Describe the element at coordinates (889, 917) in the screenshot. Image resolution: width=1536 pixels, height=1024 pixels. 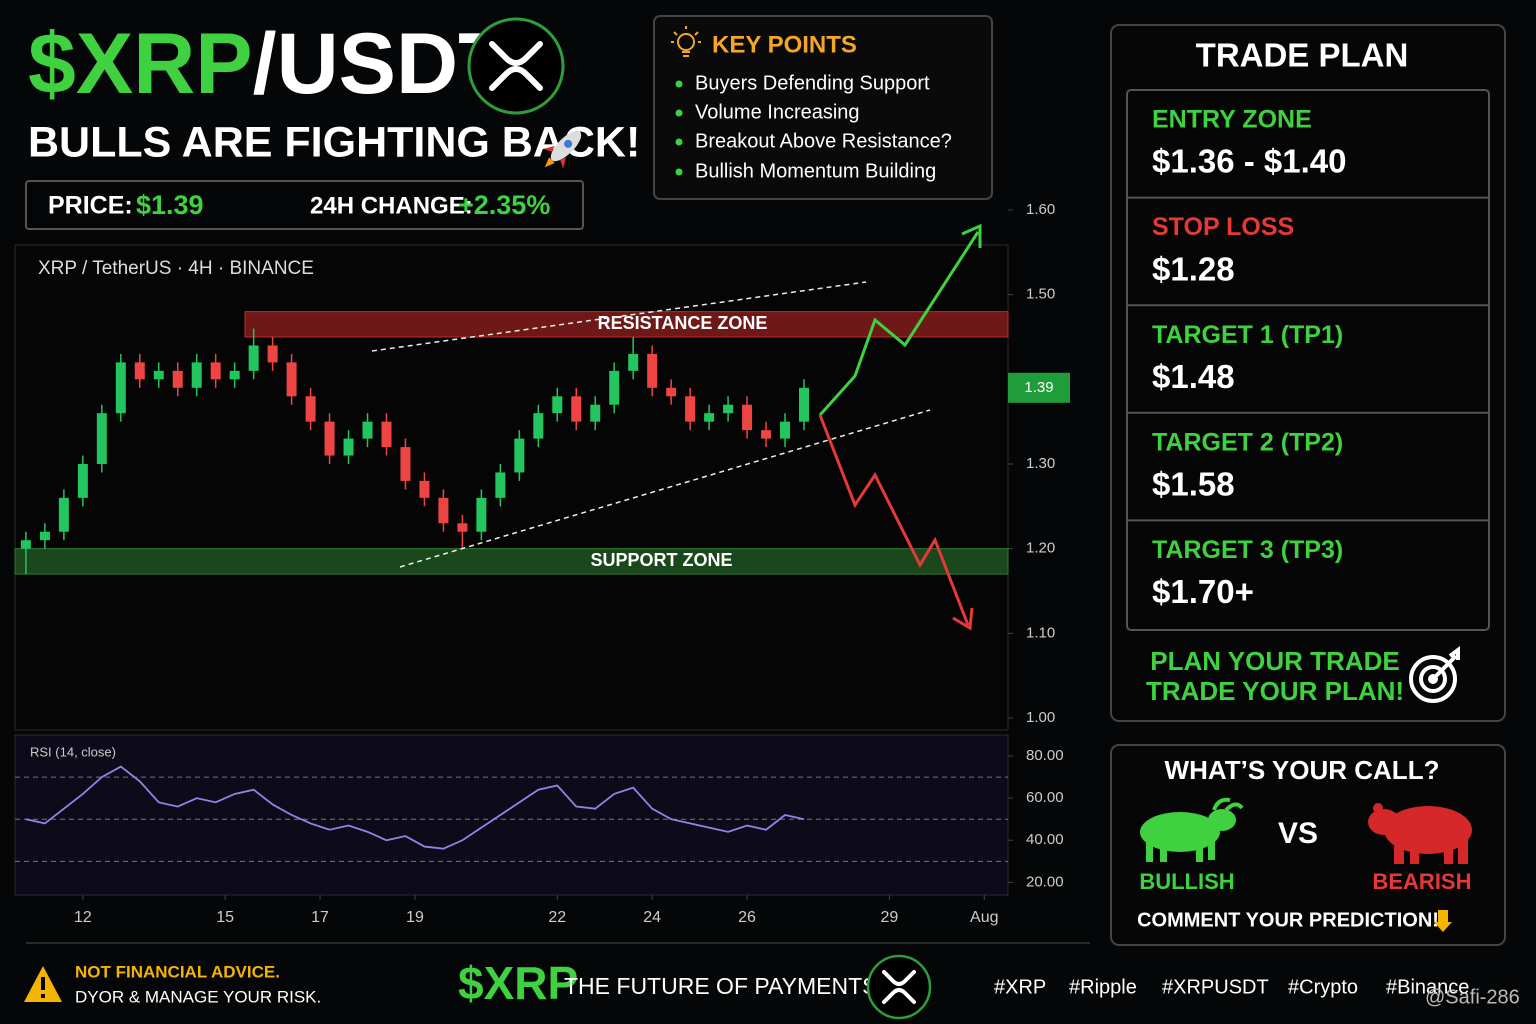
I see `x-tick-label: 29` at that location.